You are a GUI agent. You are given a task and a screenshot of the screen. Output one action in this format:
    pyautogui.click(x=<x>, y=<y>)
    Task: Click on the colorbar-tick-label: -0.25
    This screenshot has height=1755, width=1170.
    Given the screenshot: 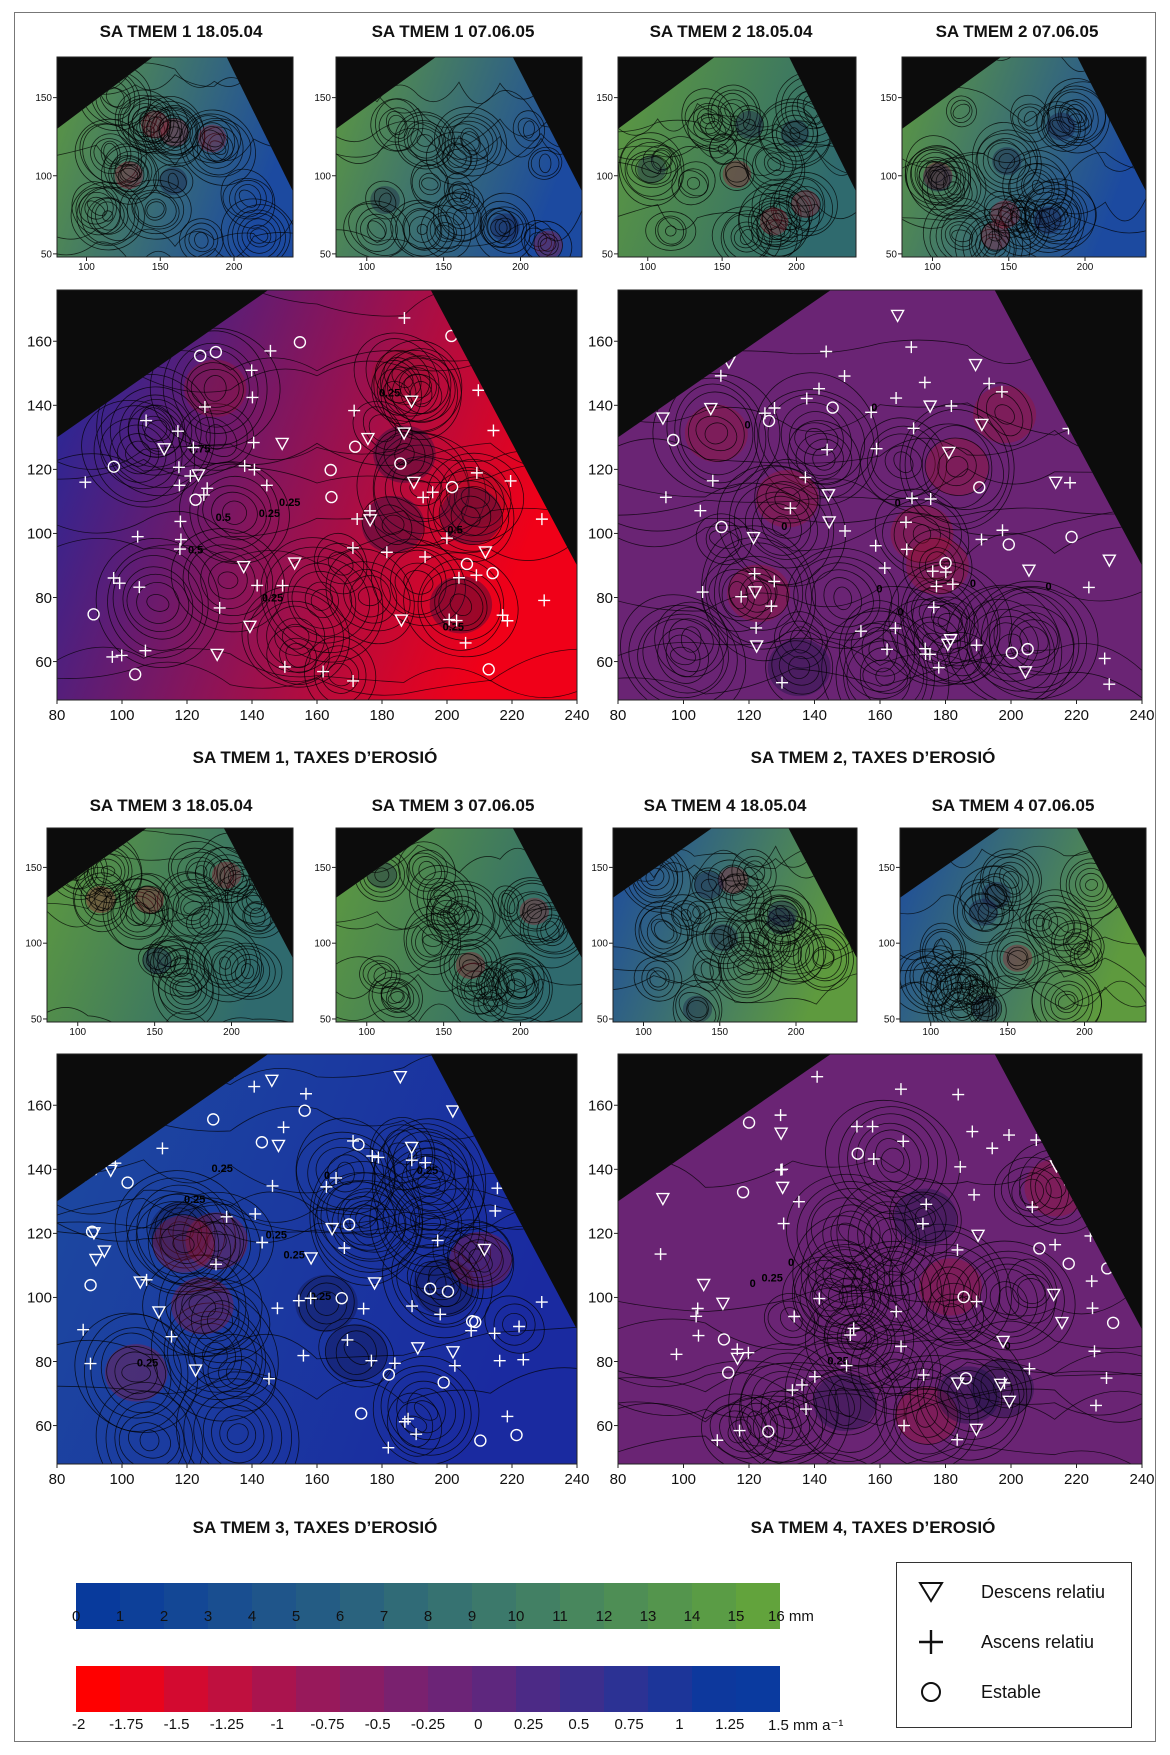 What is the action you would take?
    pyautogui.click(x=428, y=1724)
    